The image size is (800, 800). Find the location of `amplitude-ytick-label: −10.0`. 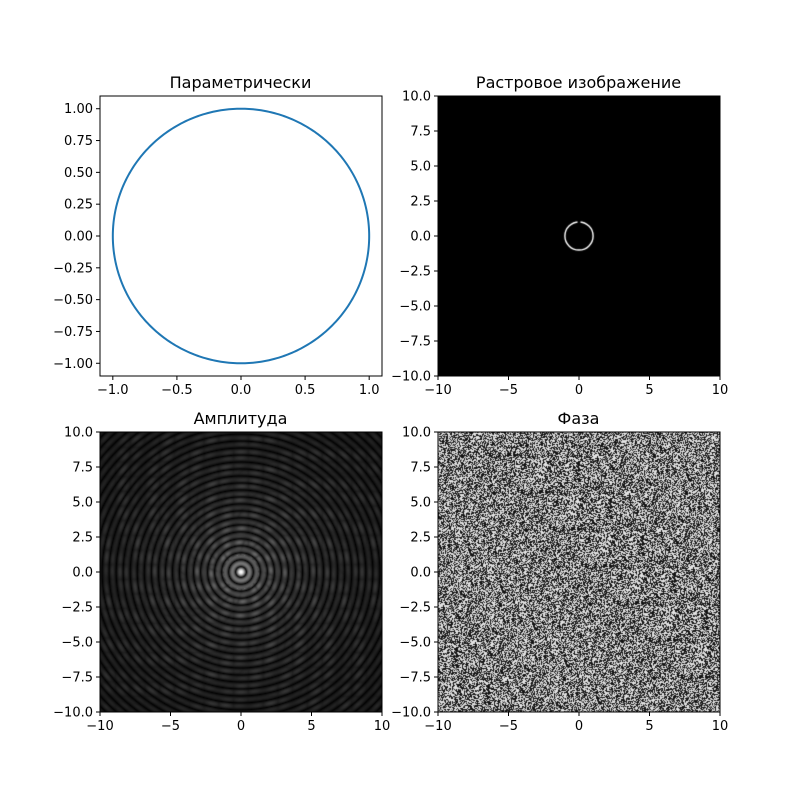

amplitude-ytick-label: −10.0 is located at coordinates (73, 713).